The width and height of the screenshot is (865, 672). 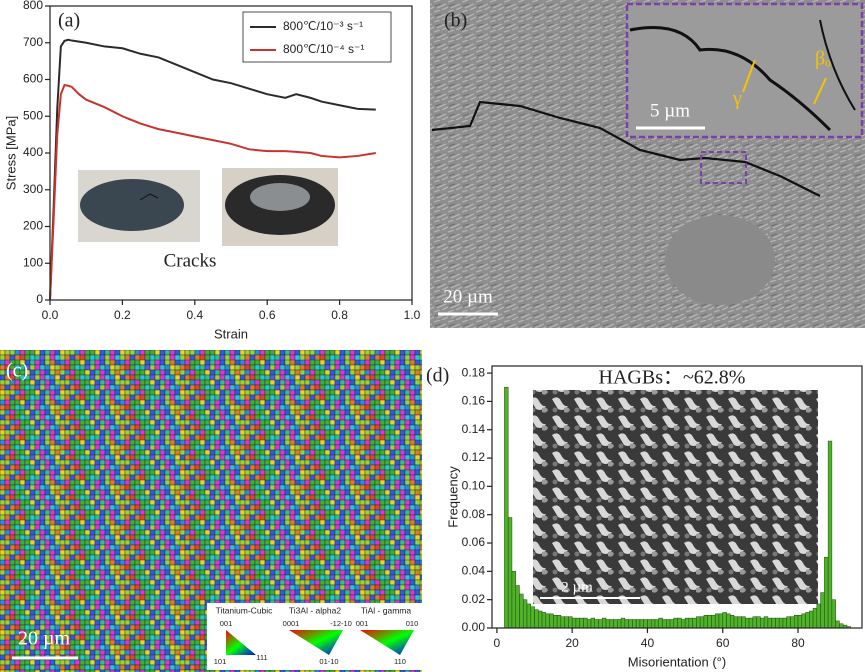 What do you see at coordinates (33, 189) in the screenshot?
I see `y-tick-label: 300` at bounding box center [33, 189].